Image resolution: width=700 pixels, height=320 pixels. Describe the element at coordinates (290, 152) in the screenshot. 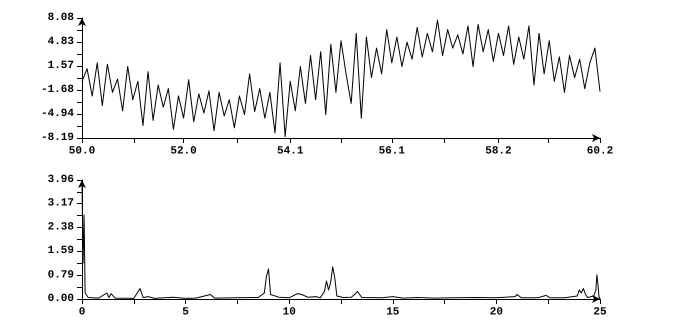

I see `x-tick-label: 54.1` at that location.